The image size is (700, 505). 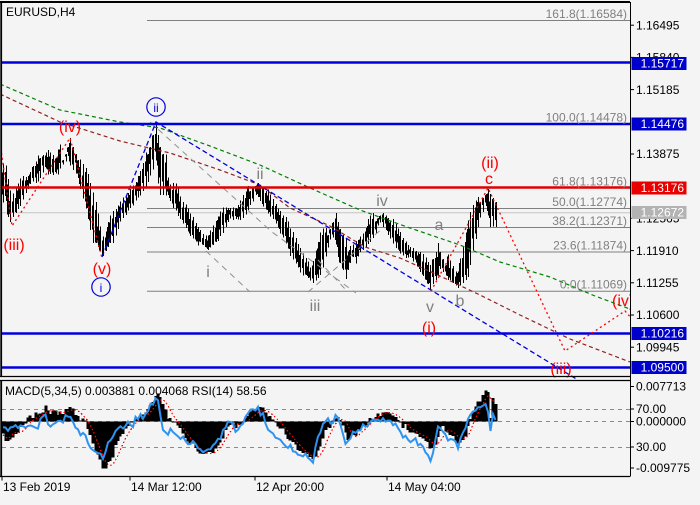 What do you see at coordinates (166, 487) in the screenshot?
I see `svg-text: 14 Mar 12:00` at bounding box center [166, 487].